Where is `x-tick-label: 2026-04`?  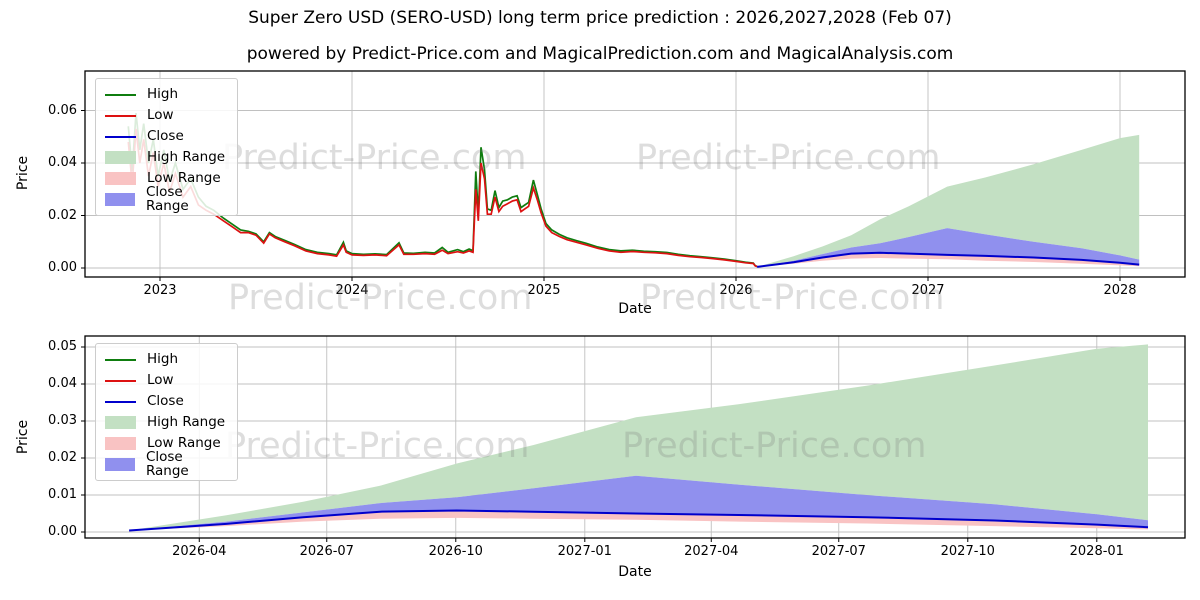 x-tick-label: 2026-04 is located at coordinates (199, 551).